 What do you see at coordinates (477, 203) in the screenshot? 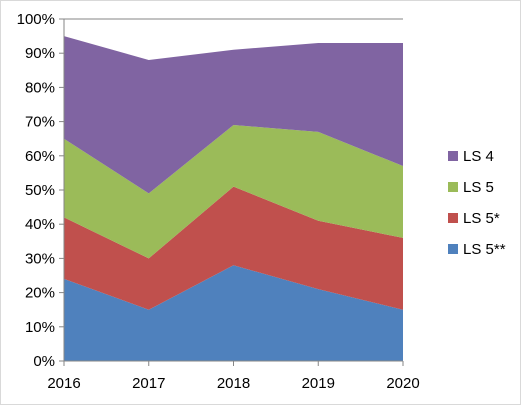
I see `legend: LS 4 LS 5 LS 5* LS 5**` at bounding box center [477, 203].